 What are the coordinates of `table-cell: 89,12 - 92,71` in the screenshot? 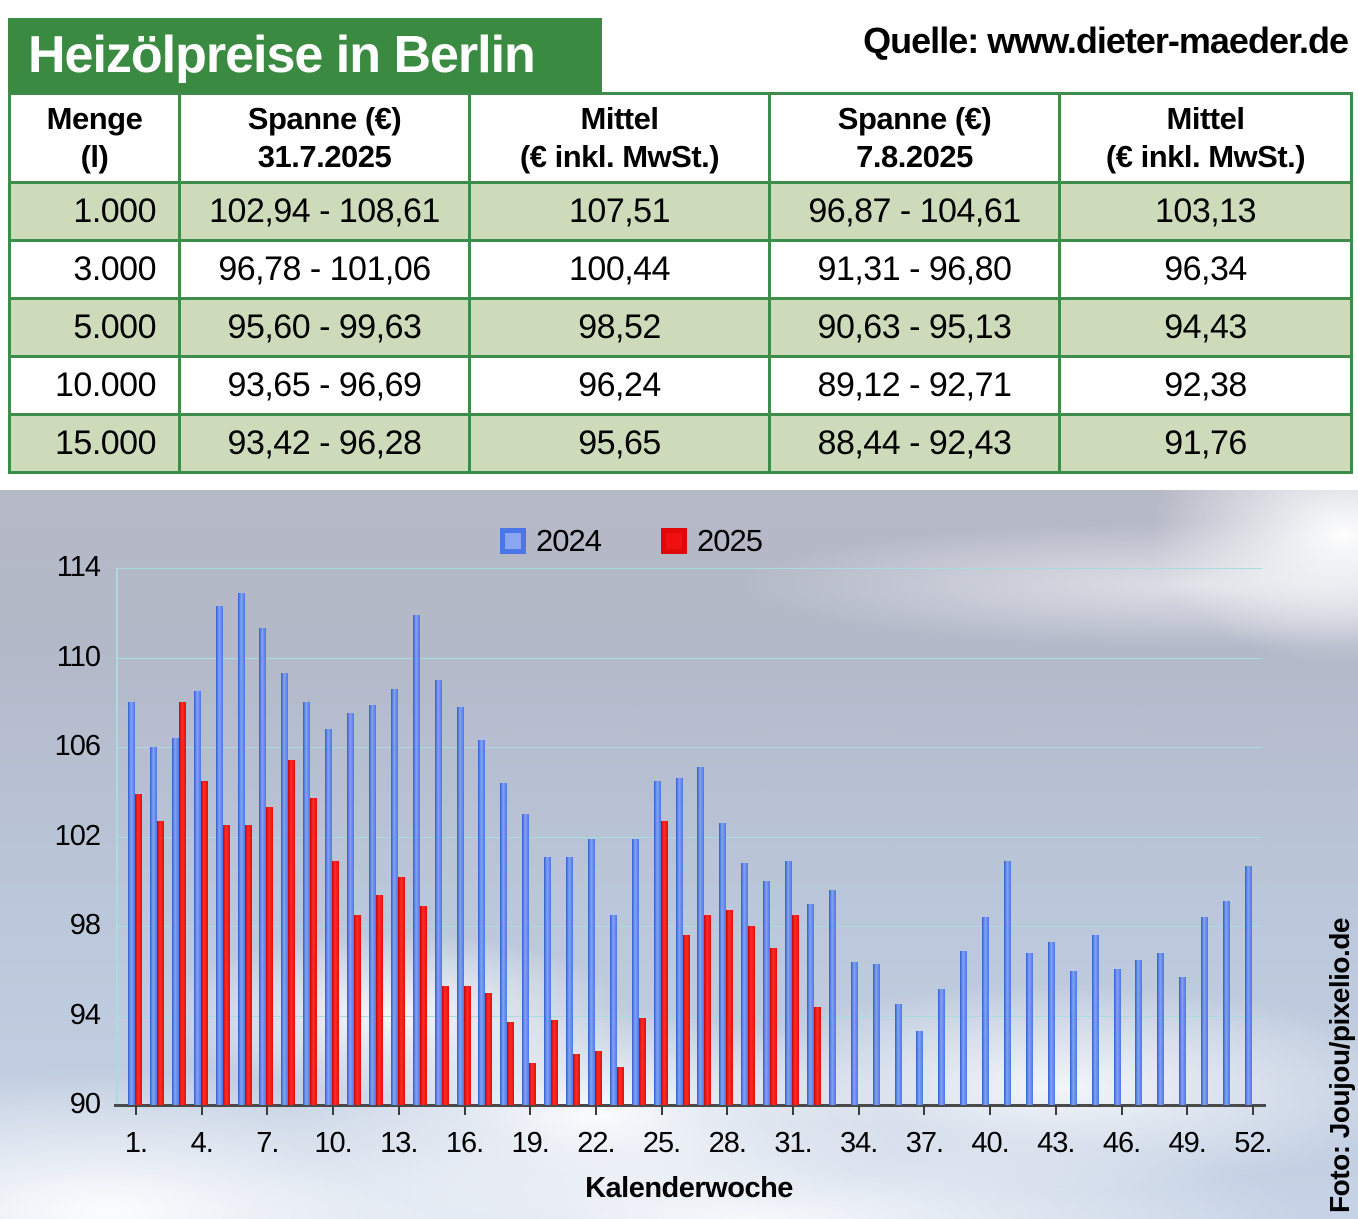 It's located at (914, 385).